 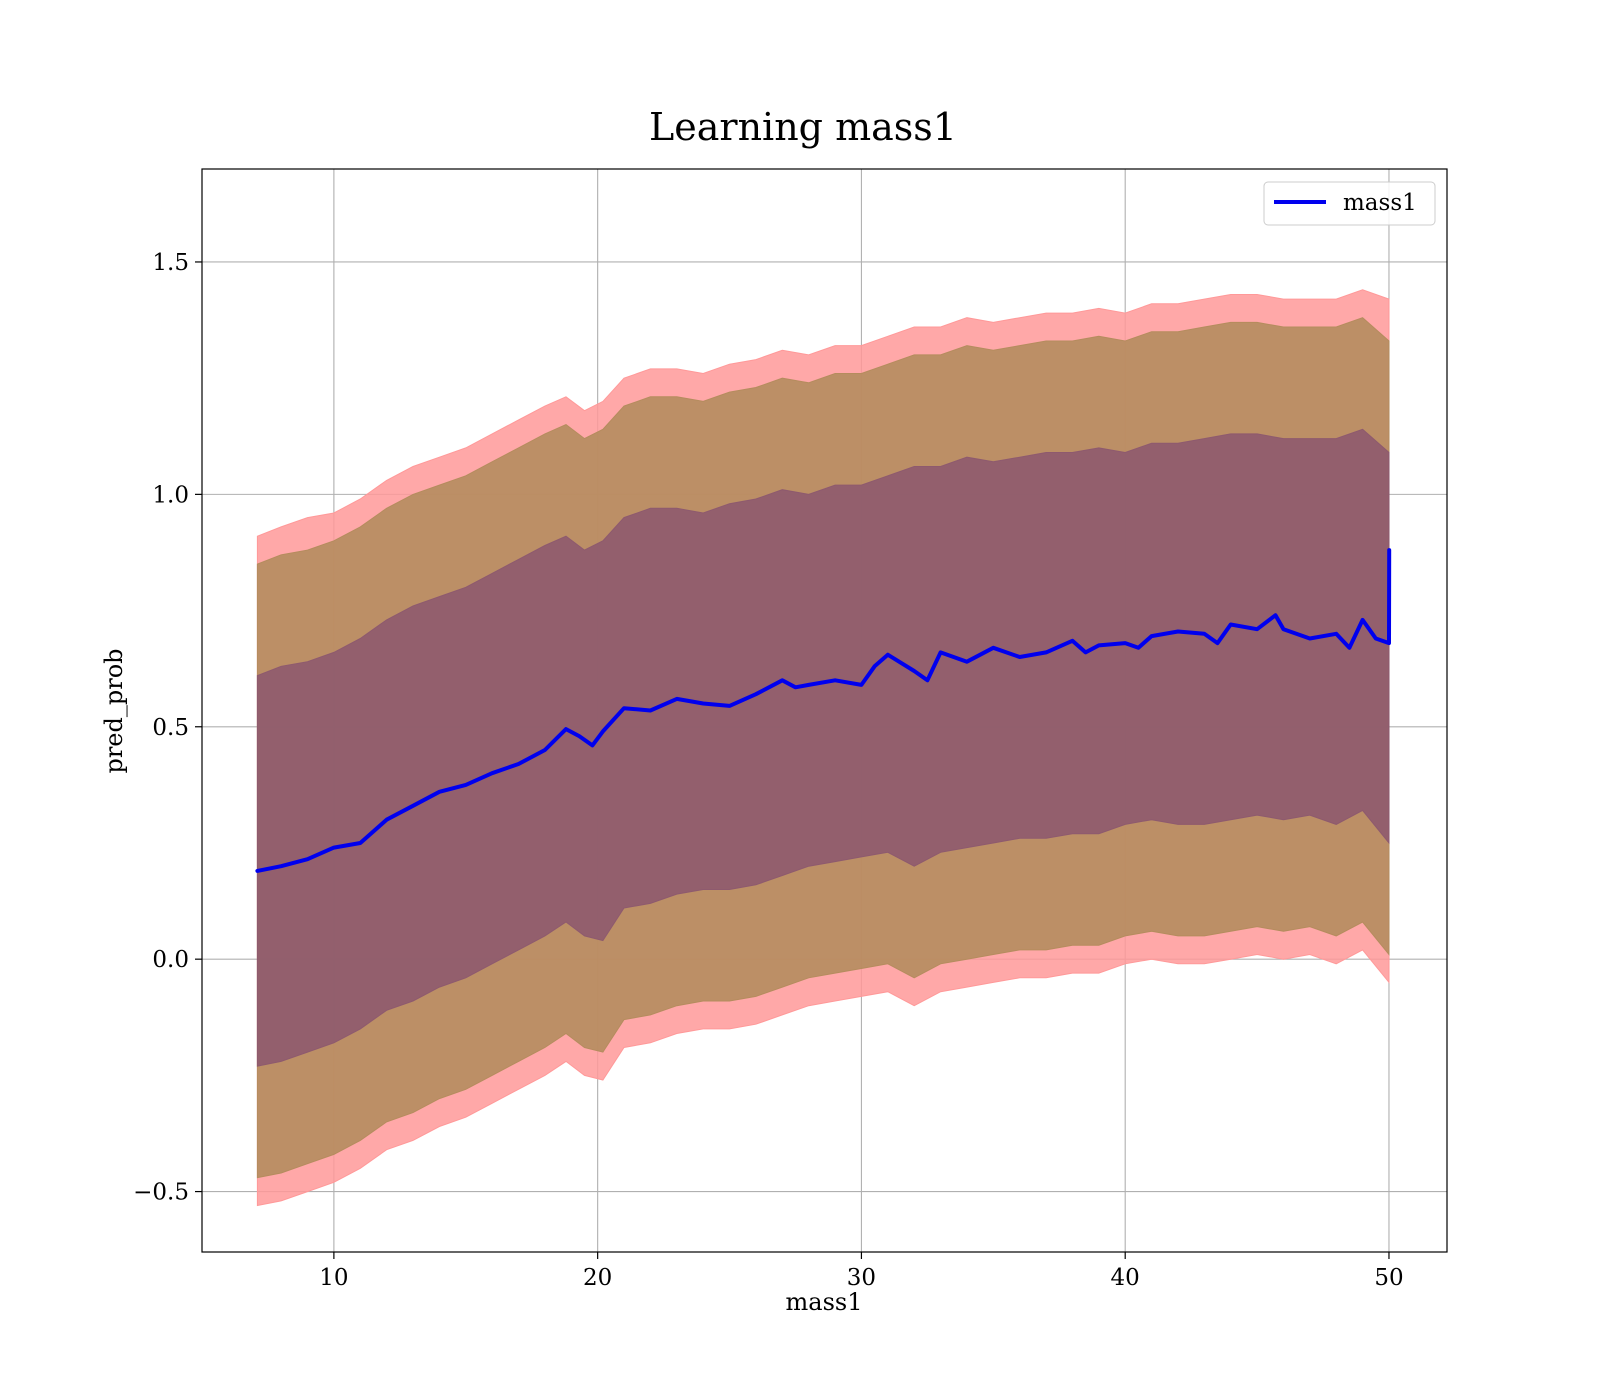 What do you see at coordinates (1380, 203) in the screenshot?
I see `legend-entry-mass1: mass1` at bounding box center [1380, 203].